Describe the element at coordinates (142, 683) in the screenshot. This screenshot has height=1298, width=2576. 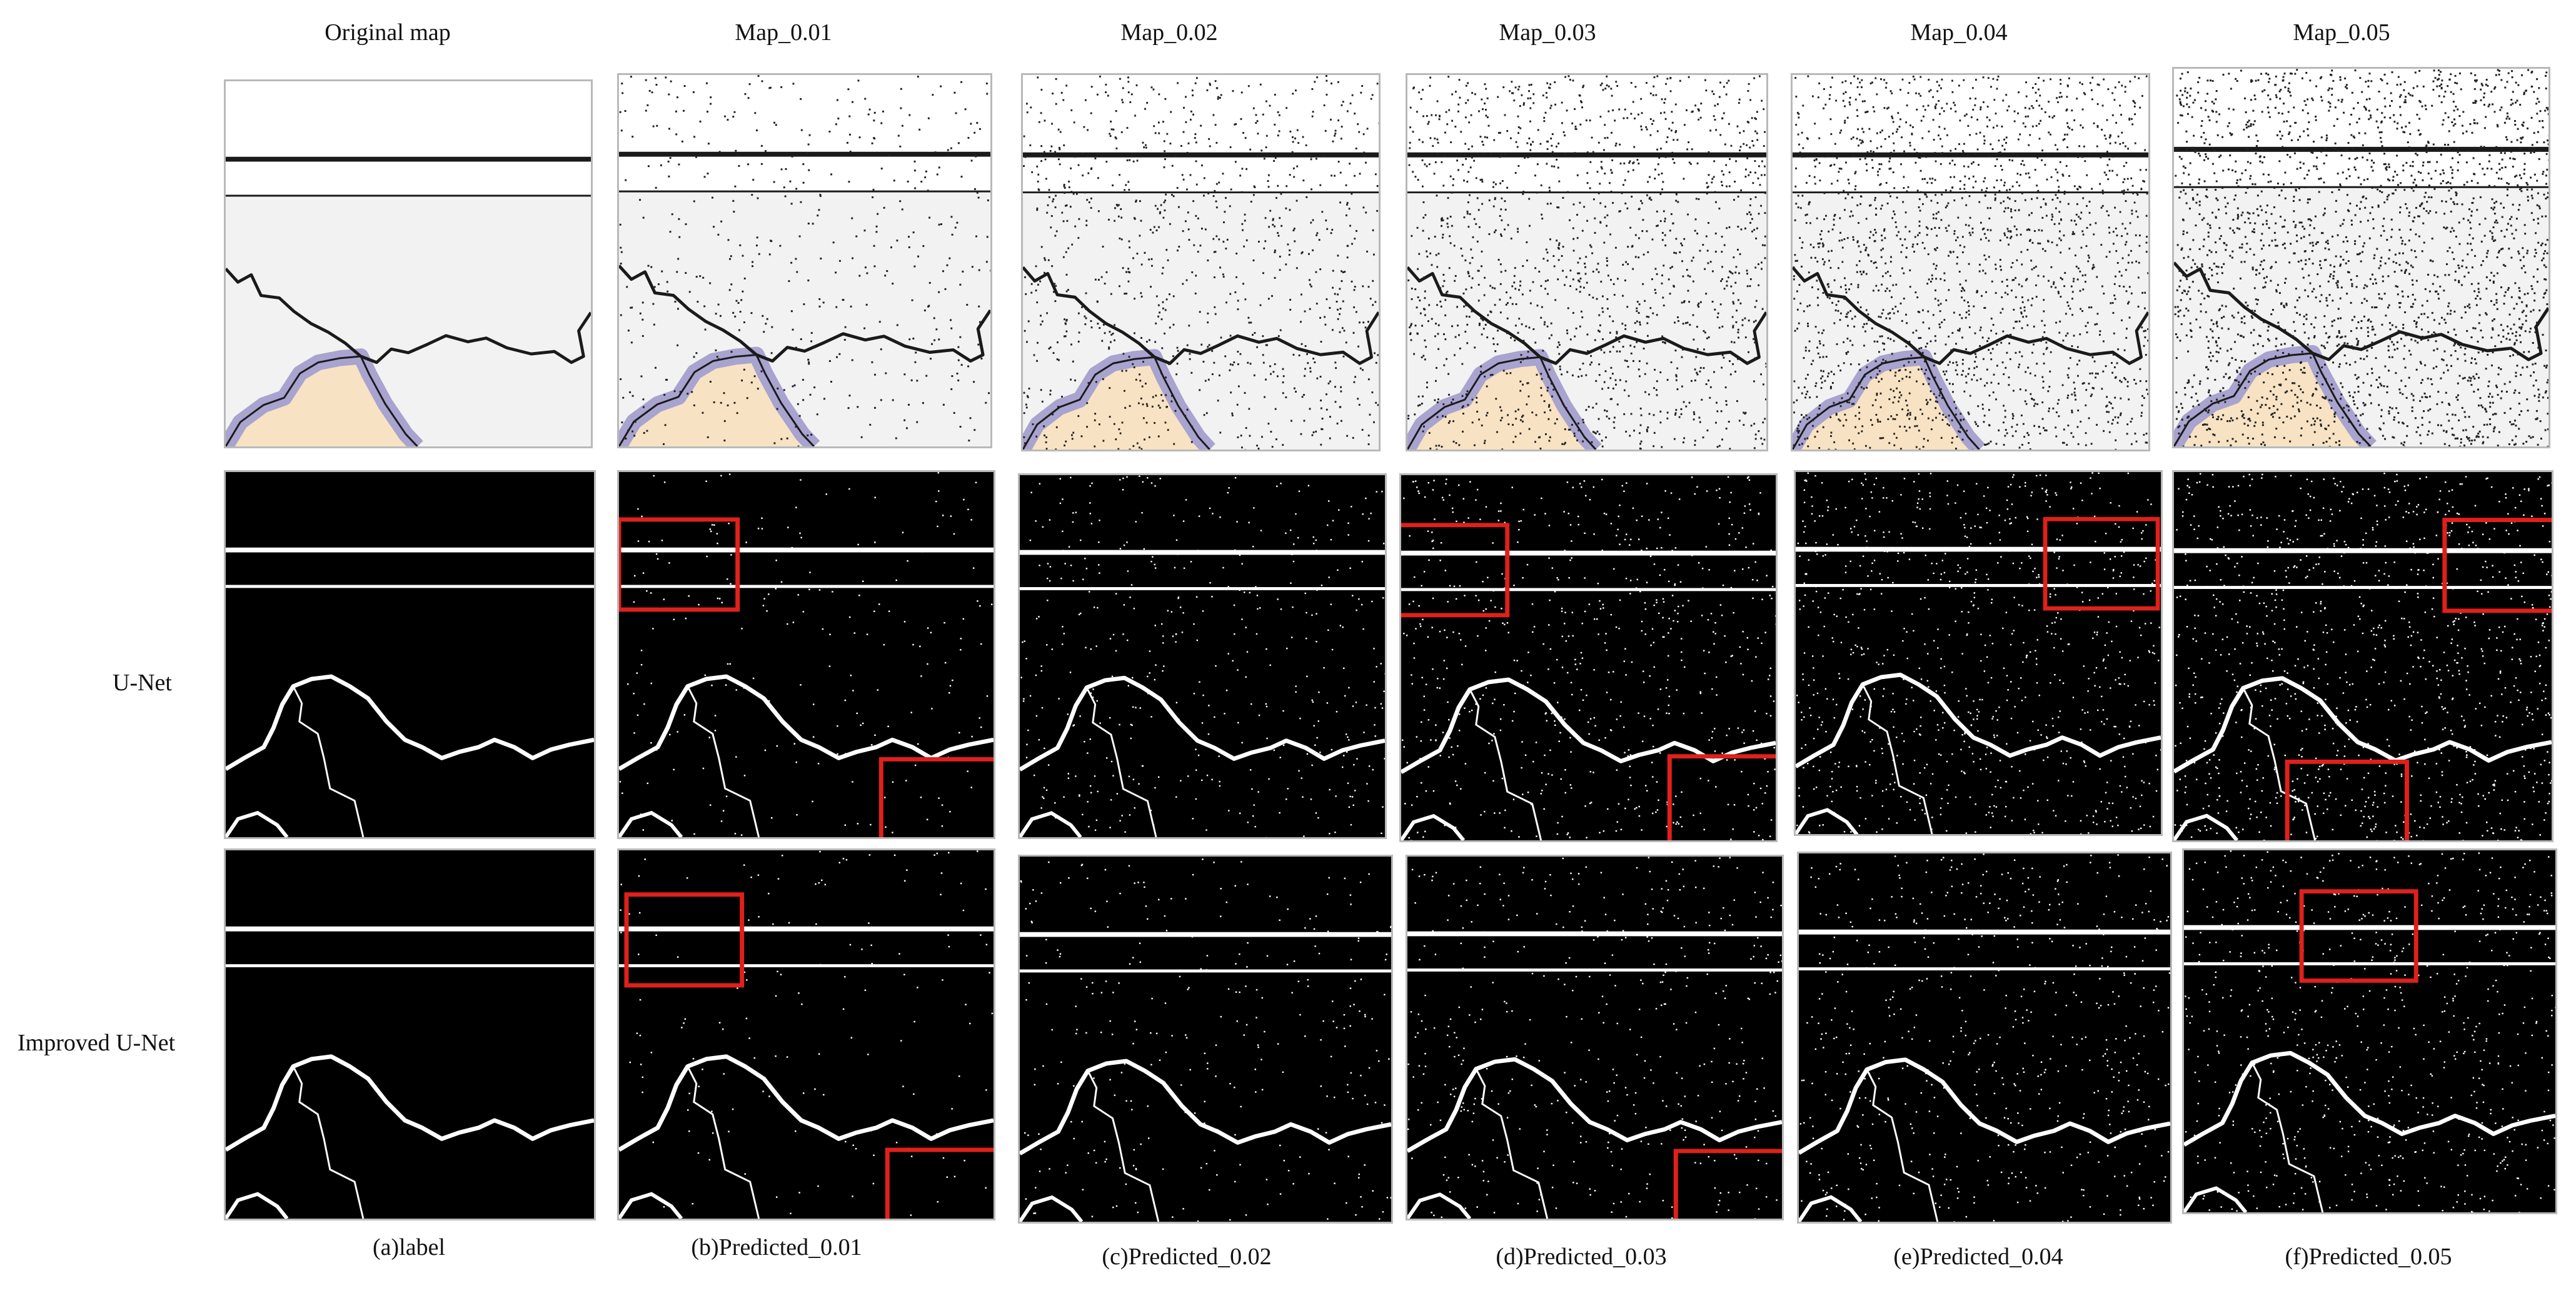
I see `row-label-unet: U-Net` at that location.